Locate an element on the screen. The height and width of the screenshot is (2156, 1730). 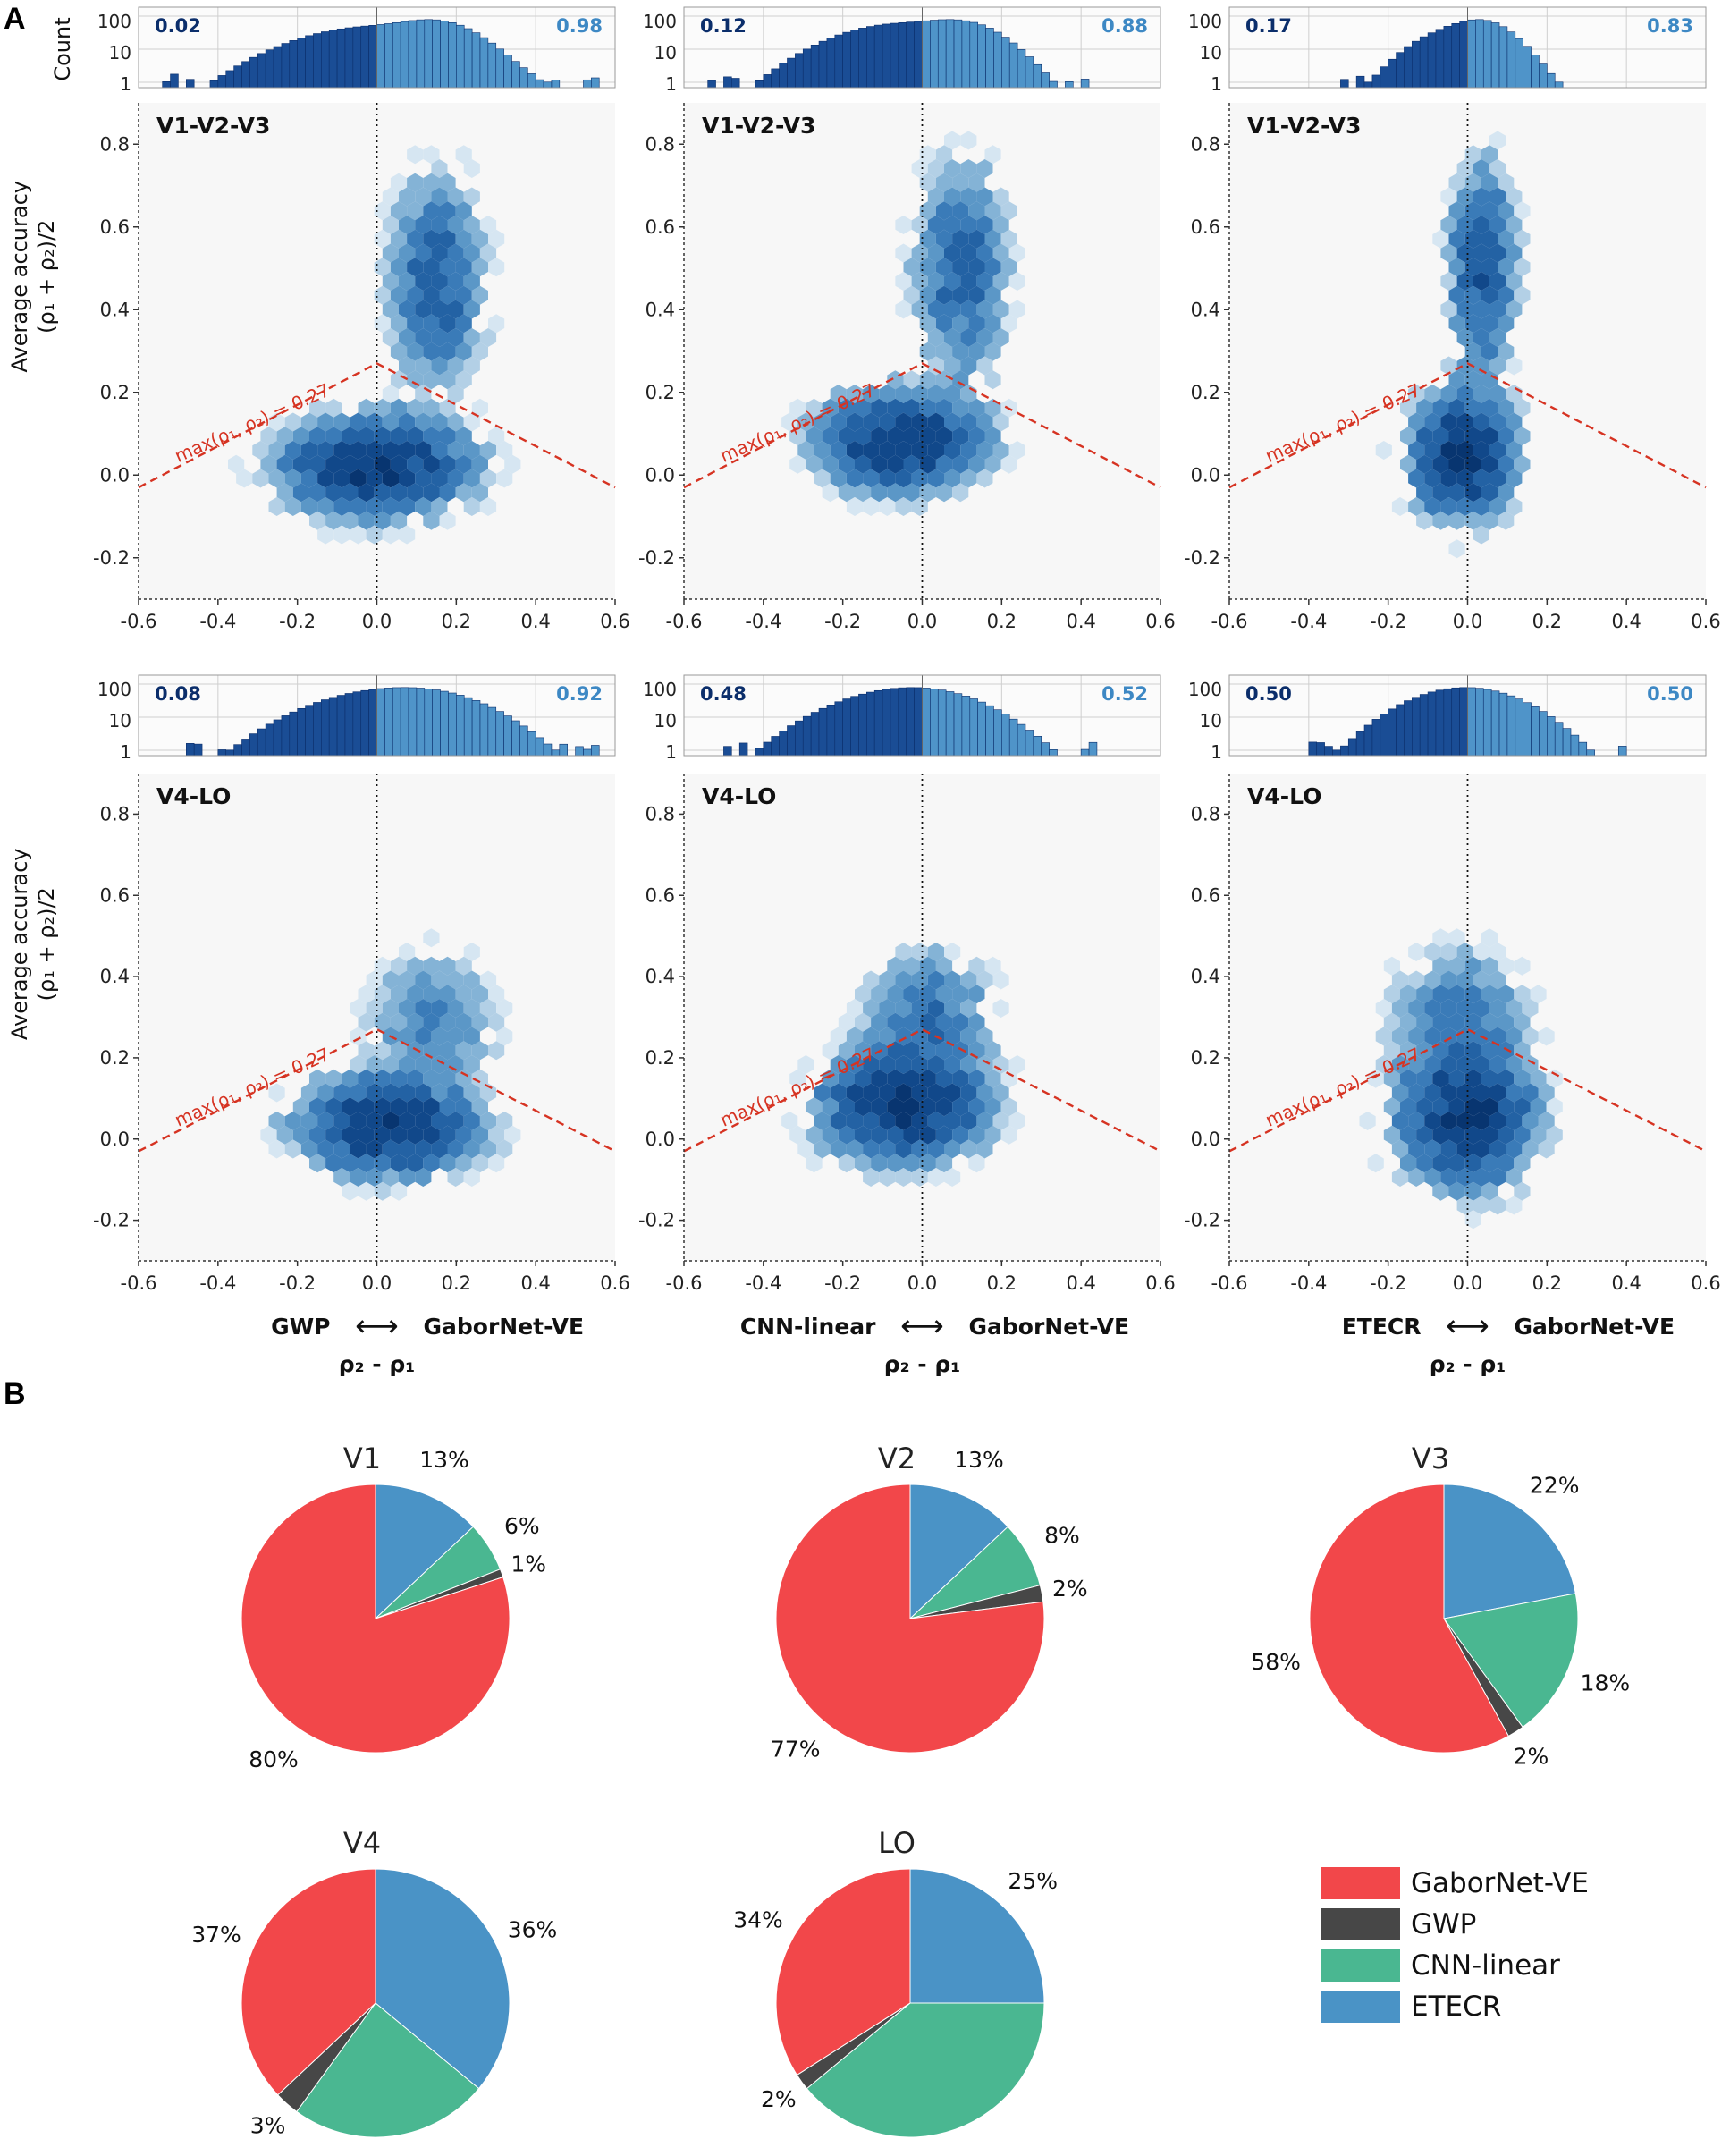
fraction-left-label: 0.08 is located at coordinates (178, 694).